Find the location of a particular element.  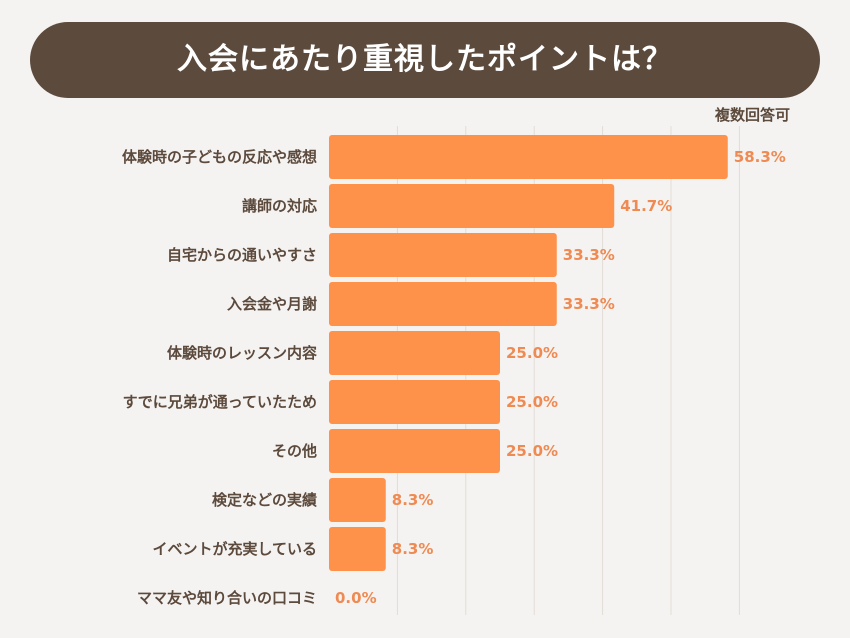

category-label: すでに兄弟が通っていたため is located at coordinates (220, 402).